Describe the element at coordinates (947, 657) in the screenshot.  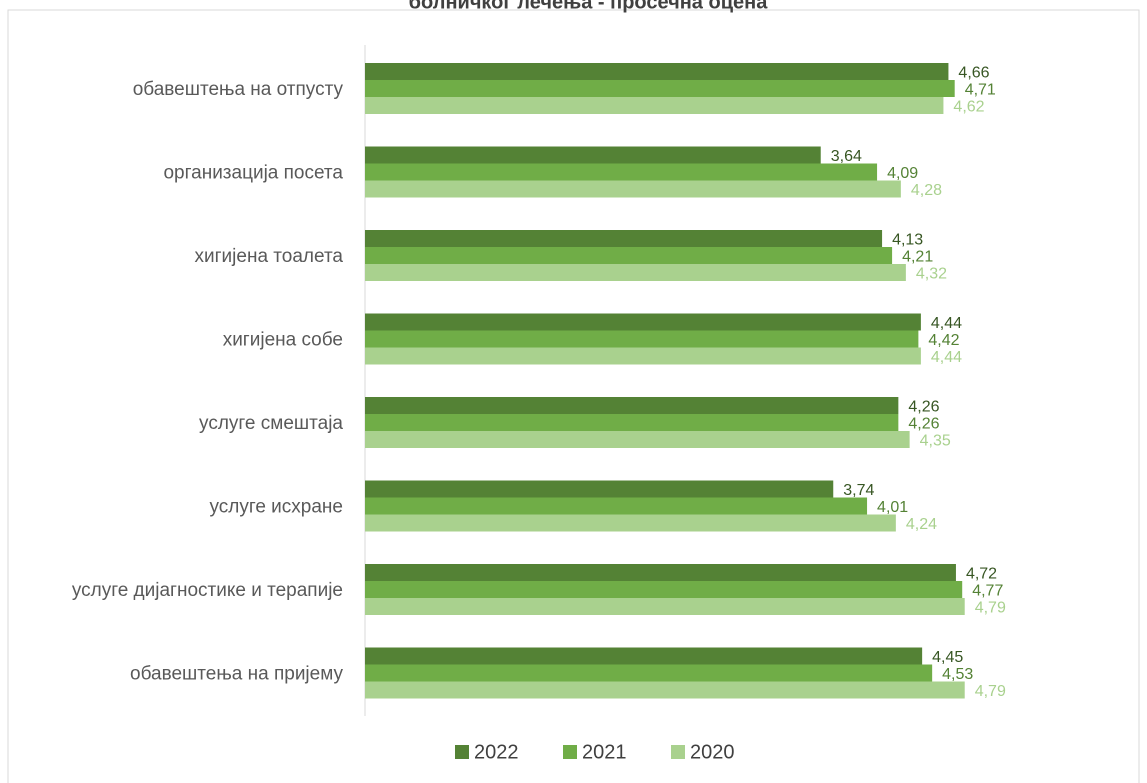
I see `value-label: 4,45` at that location.